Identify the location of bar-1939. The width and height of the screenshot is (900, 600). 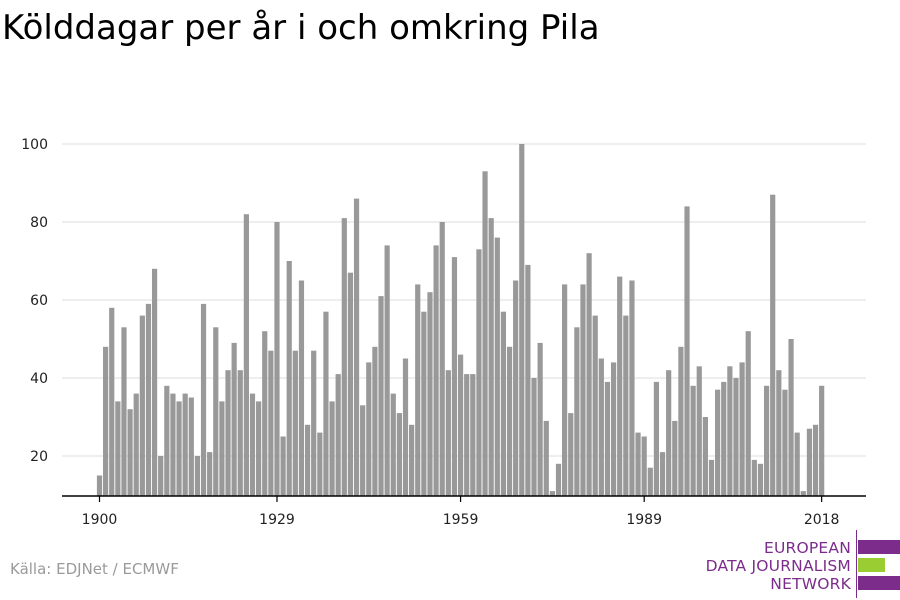
(338, 435).